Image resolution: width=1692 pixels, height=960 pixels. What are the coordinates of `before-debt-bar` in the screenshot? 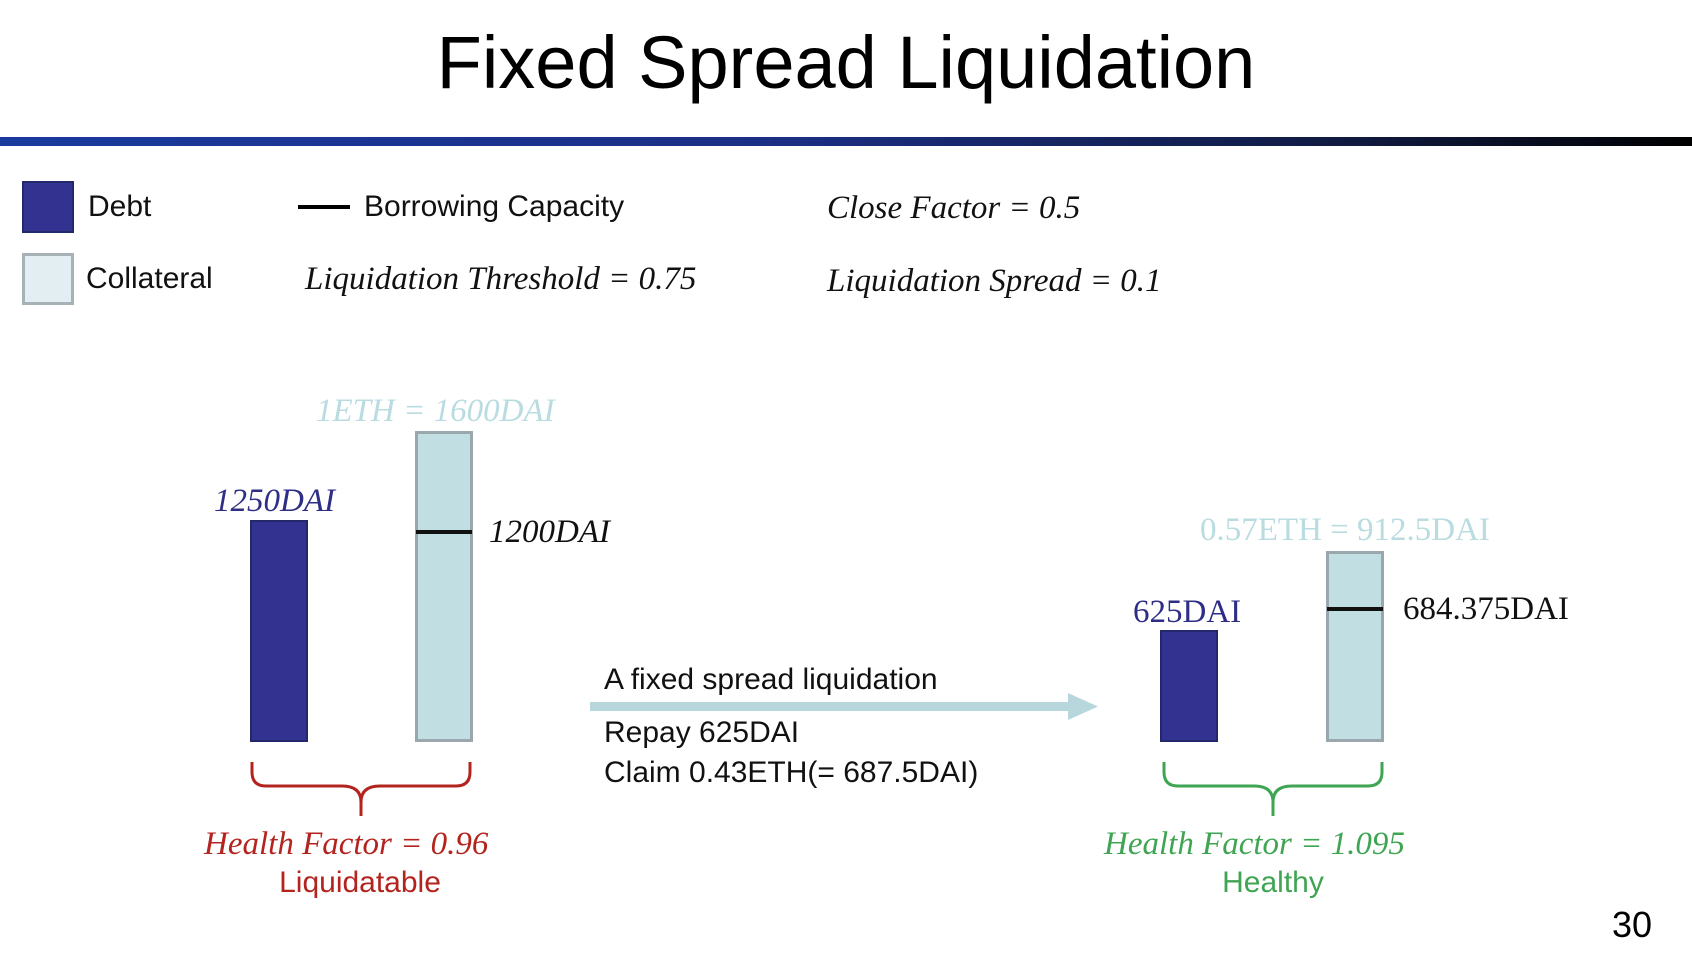 It's located at (279, 631).